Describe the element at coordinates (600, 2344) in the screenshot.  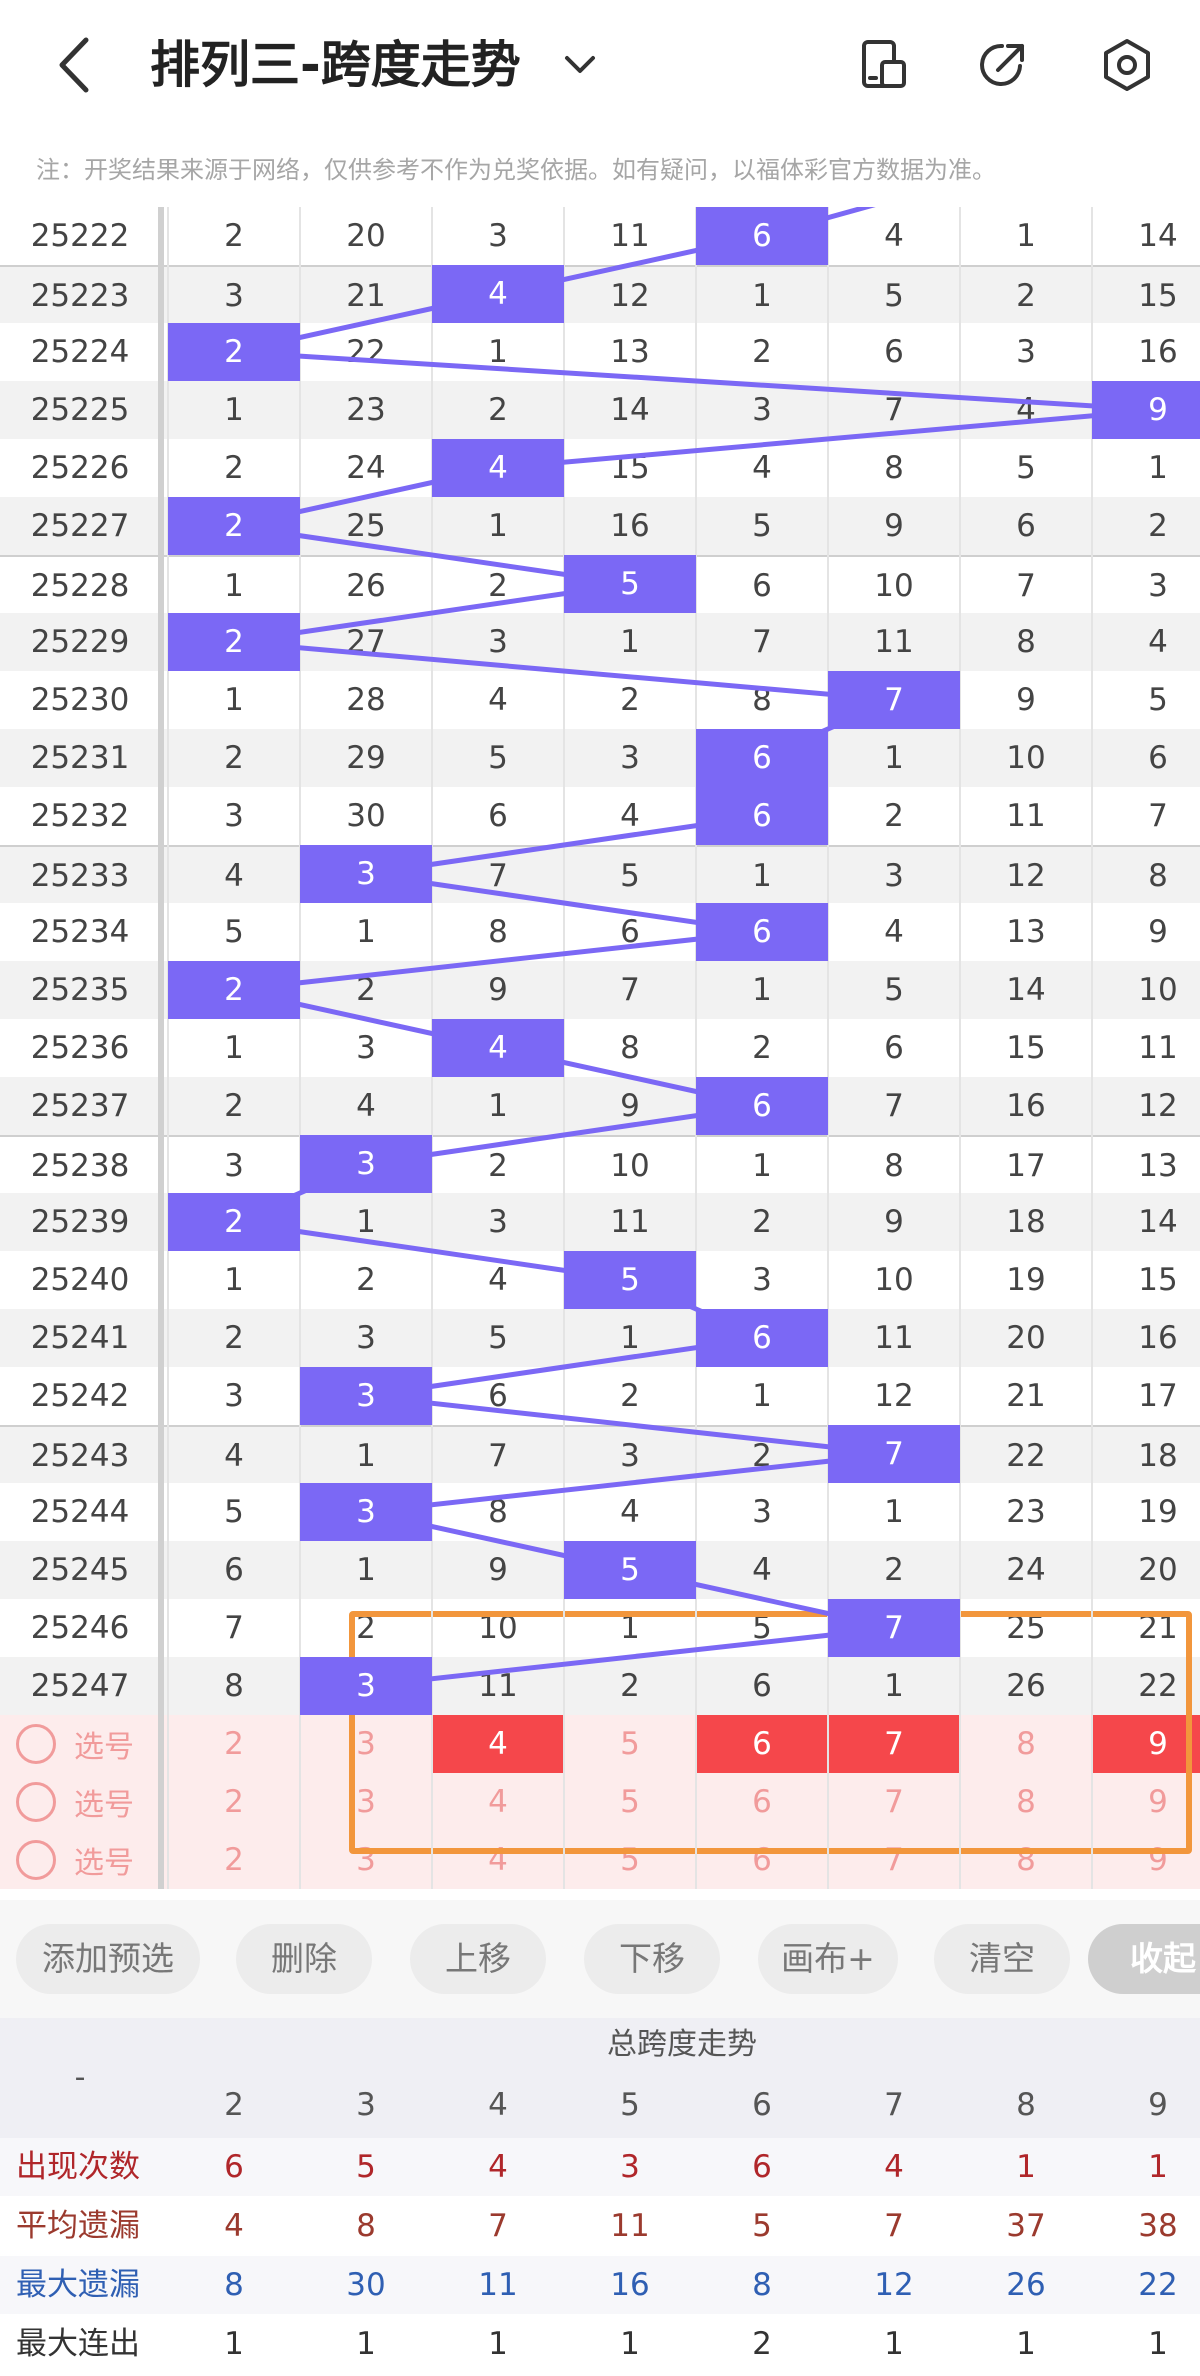
I see `stats-row: 最大连出 1 1 1 1 2 1 1 1` at that location.